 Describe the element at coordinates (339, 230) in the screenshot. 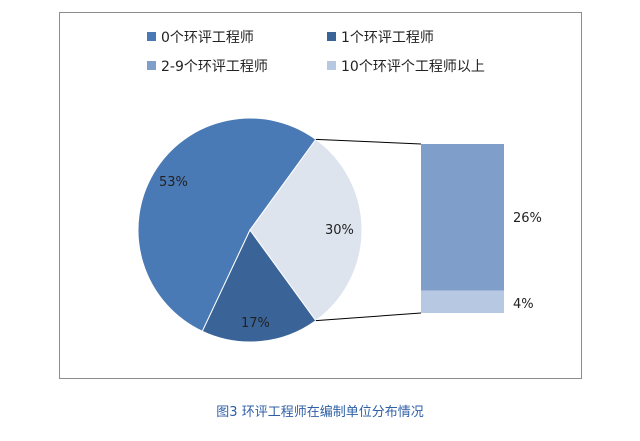

I see `pie-label-2: 30%` at that location.